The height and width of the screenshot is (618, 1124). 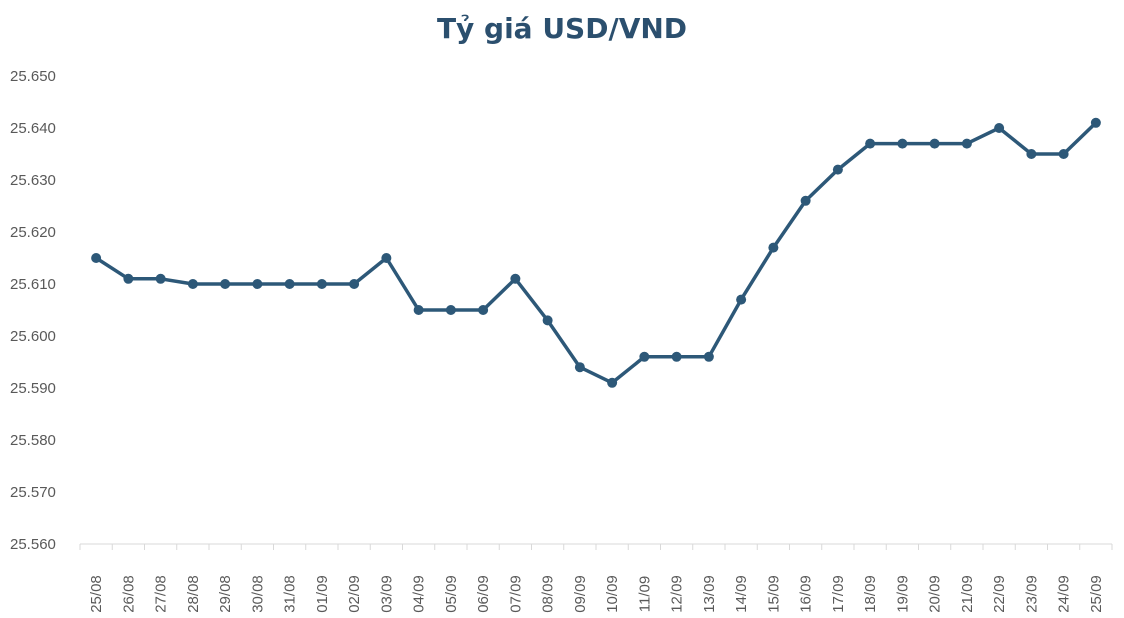 I want to click on x-tick-label: 30/08, so click(x=257, y=594).